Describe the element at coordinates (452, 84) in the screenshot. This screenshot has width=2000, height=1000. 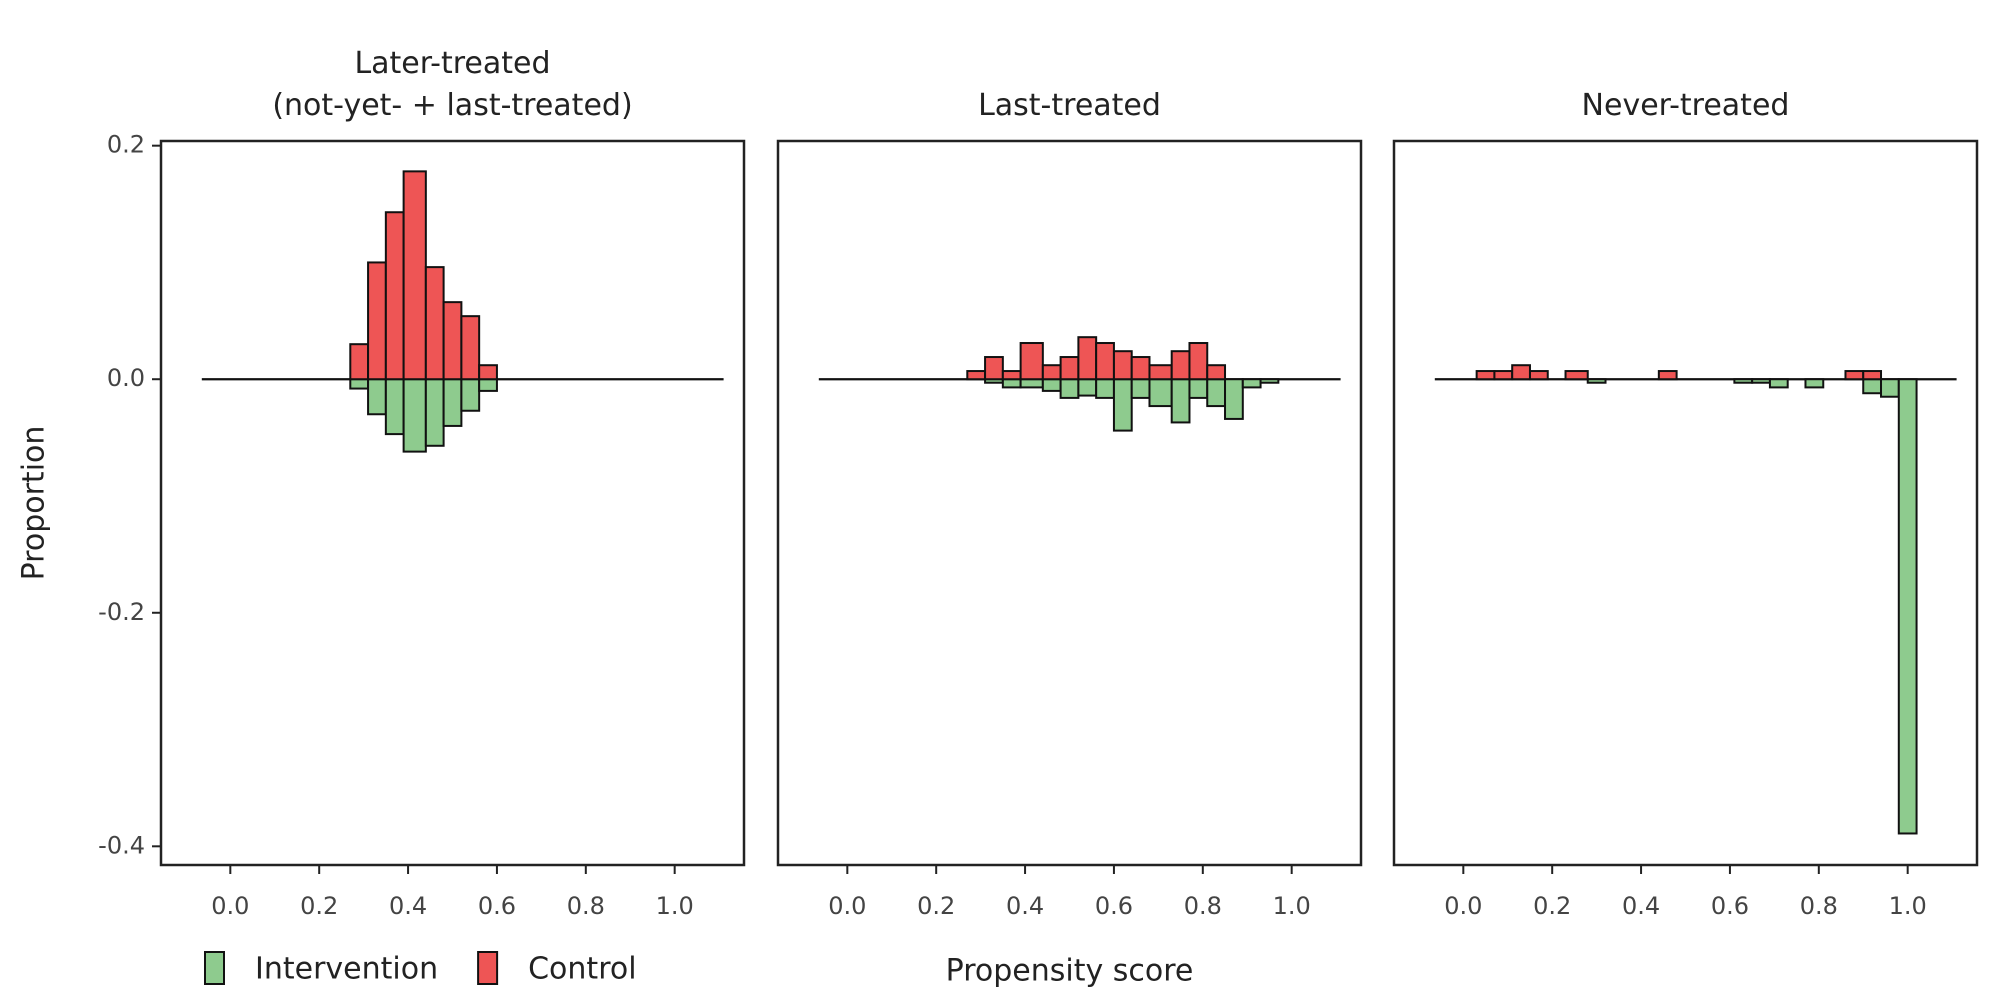
I see `panel-title: Later-treated (not-yet- + last-treated)` at that location.